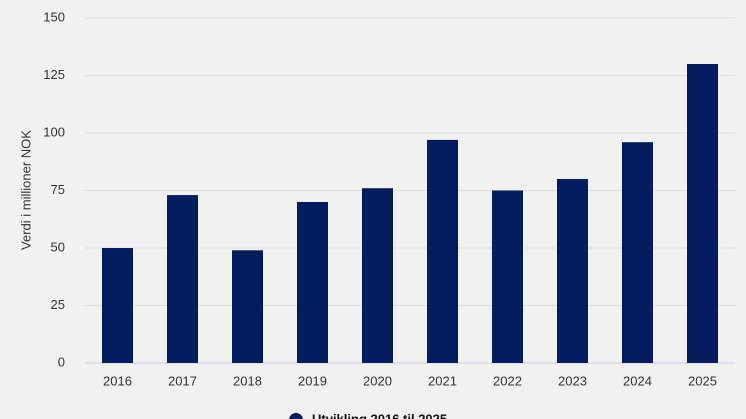 Image resolution: width=746 pixels, height=419 pixels. What do you see at coordinates (507, 380) in the screenshot?
I see `x-tick-label: 2022` at bounding box center [507, 380].